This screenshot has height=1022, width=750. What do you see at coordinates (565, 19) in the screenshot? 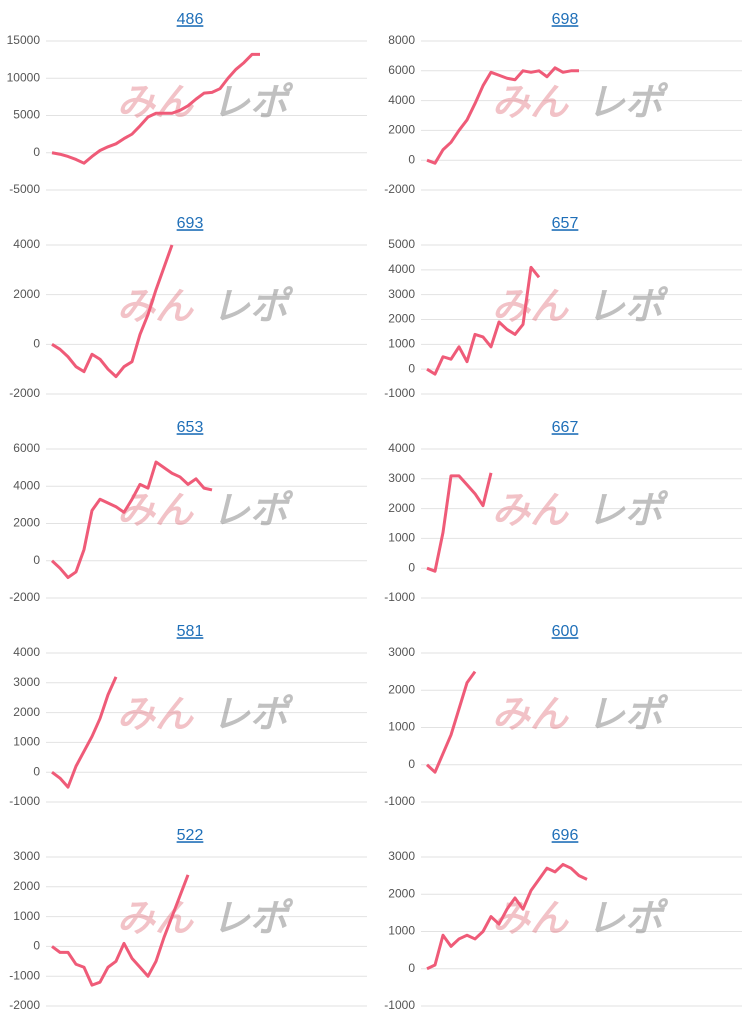
I see `chart-title: 698` at bounding box center [565, 19].